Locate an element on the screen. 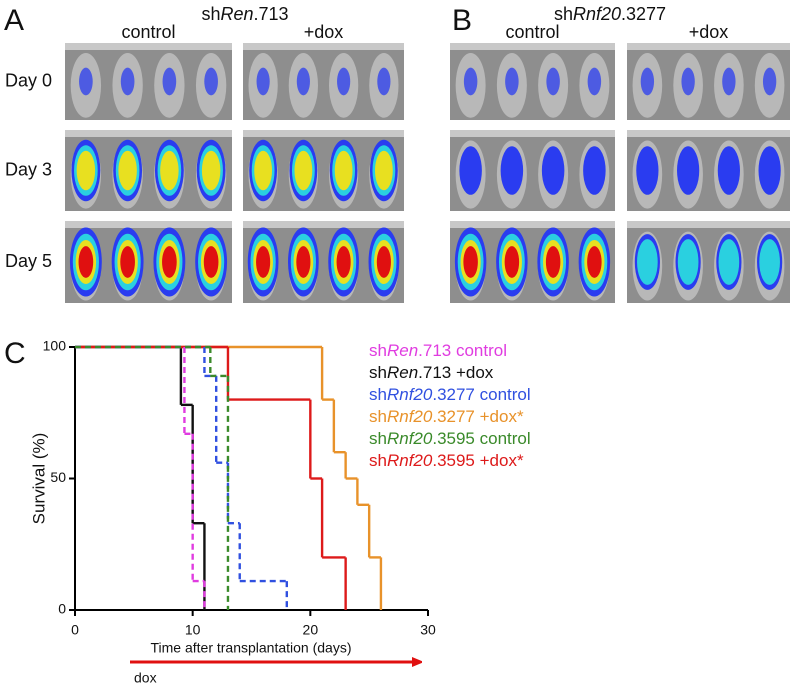 This screenshot has width=793, height=689. x-tick-label: 0 is located at coordinates (75, 630).